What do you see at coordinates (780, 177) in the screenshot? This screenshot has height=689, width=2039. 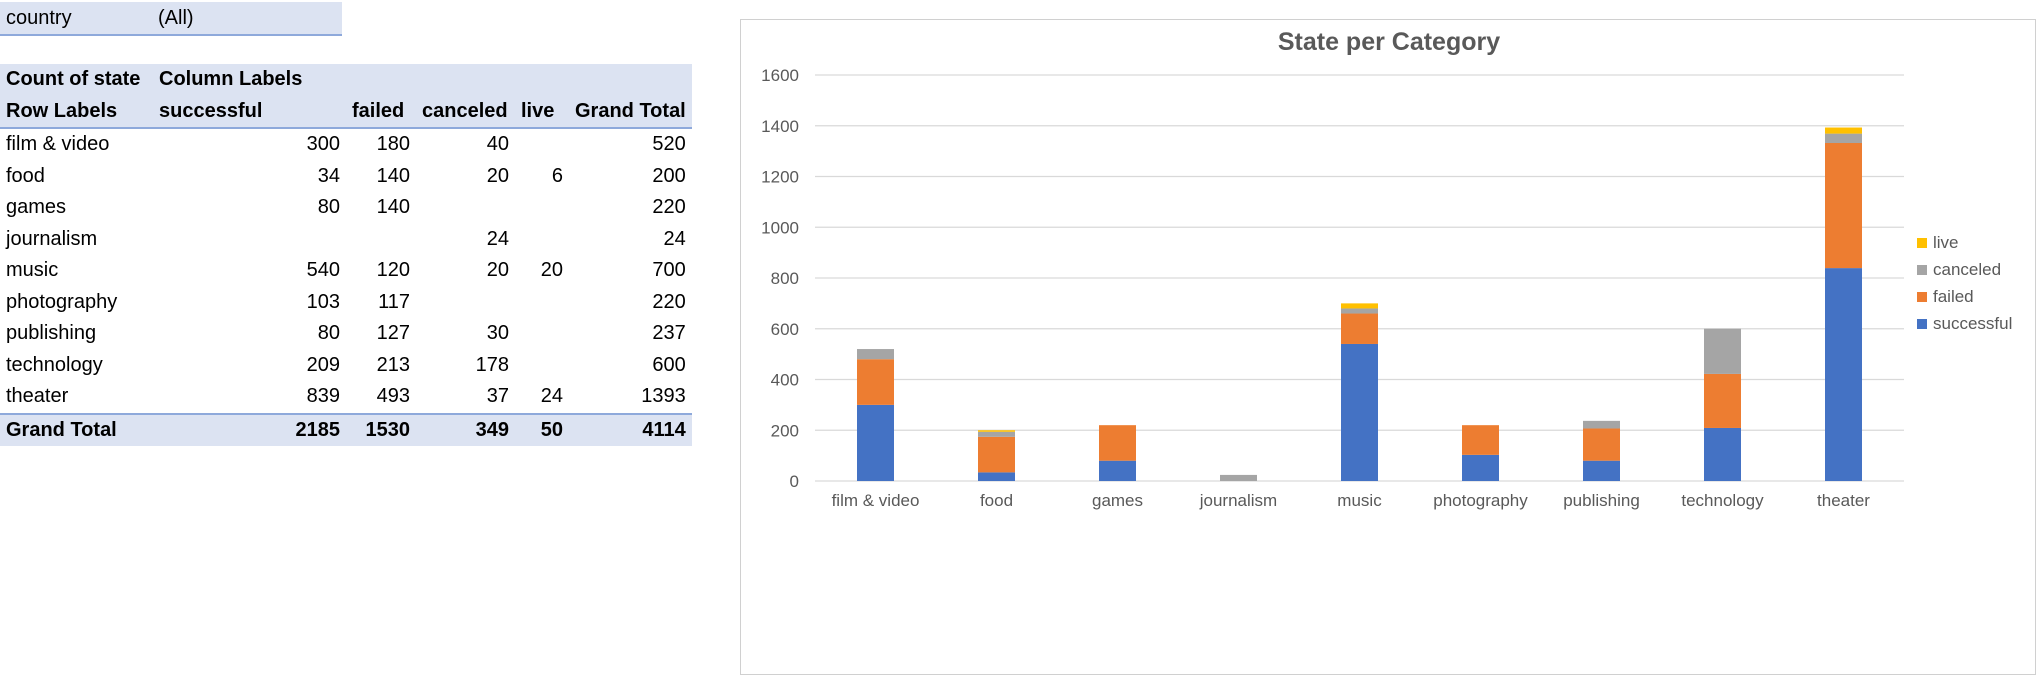 I see `y-tick-label: 1200` at bounding box center [780, 177].